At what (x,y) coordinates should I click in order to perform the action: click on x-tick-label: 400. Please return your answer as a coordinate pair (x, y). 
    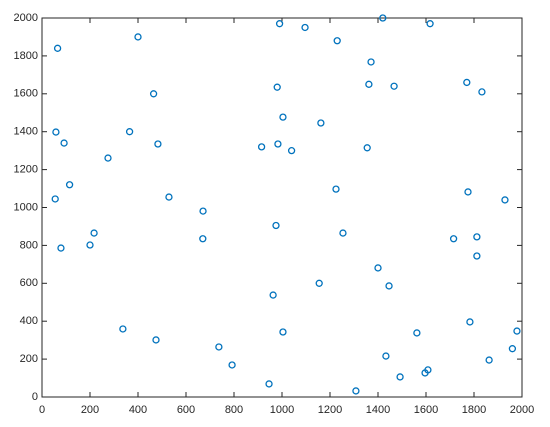
    Looking at the image, I should click on (138, 410).